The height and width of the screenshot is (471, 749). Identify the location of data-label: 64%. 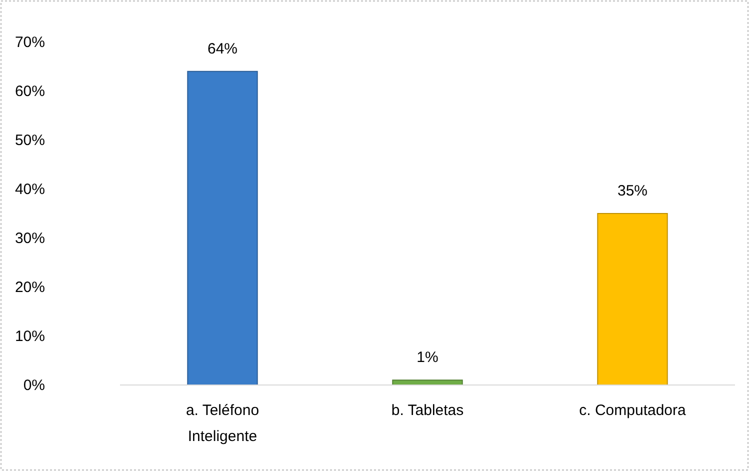
(222, 49).